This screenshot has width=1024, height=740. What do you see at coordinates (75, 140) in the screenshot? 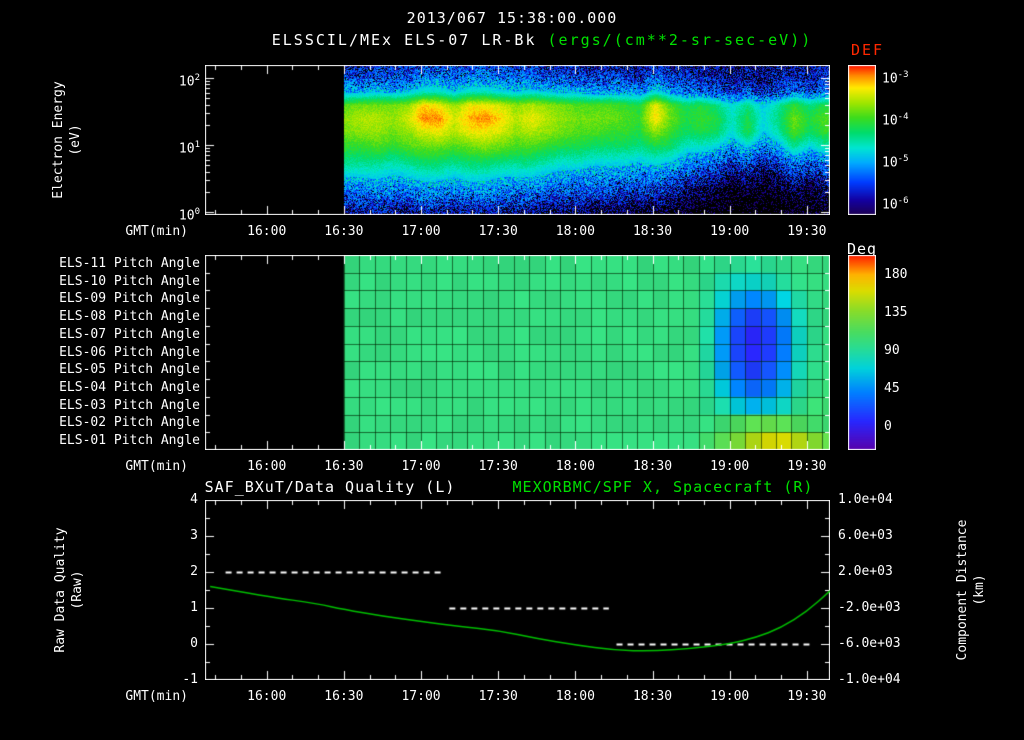
I see `spectrogram-y-axis-label-line2: (eV)` at bounding box center [75, 140].